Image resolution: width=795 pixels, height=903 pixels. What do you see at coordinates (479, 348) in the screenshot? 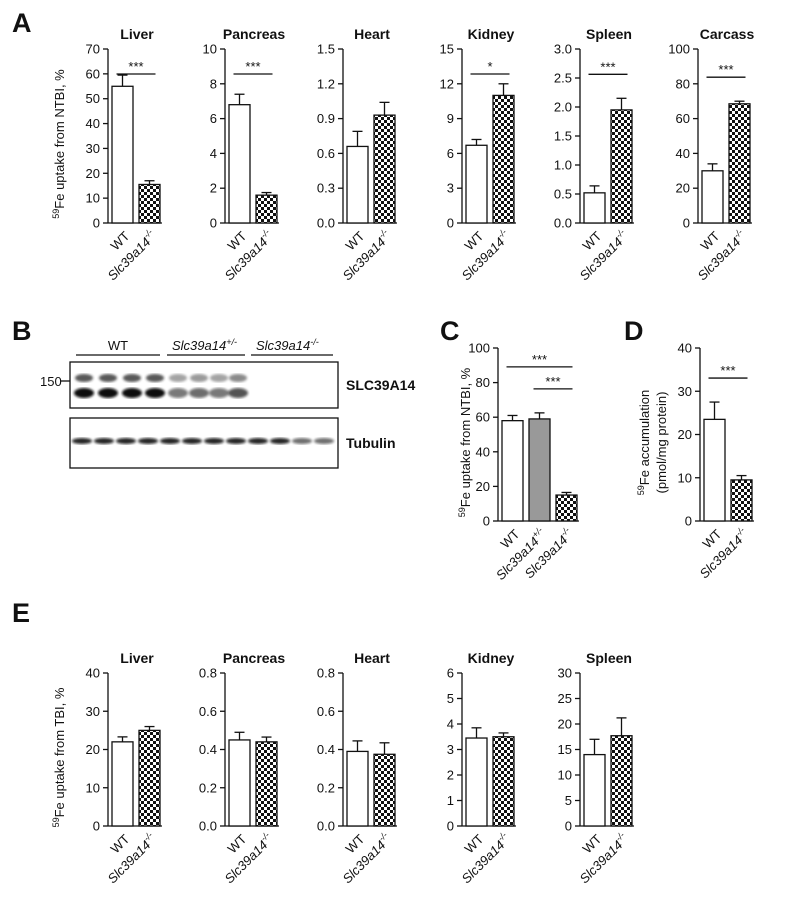
I see `y-tick-label: 100` at bounding box center [479, 348].